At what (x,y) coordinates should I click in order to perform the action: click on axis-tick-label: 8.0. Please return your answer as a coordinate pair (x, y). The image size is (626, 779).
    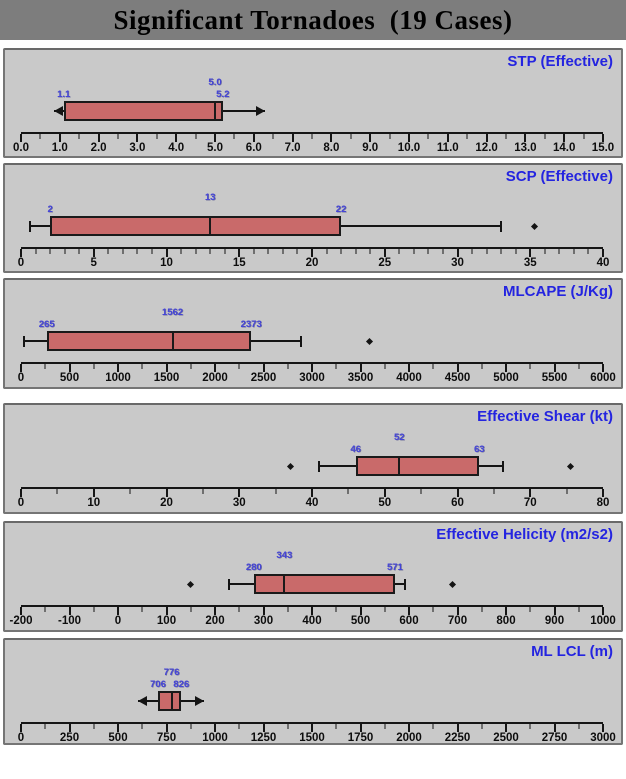
    Looking at the image, I should click on (331, 148).